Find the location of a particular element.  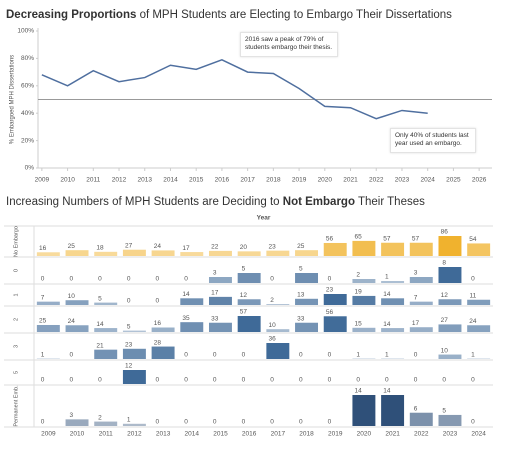

x-tick-label: 2023 is located at coordinates (450, 434).